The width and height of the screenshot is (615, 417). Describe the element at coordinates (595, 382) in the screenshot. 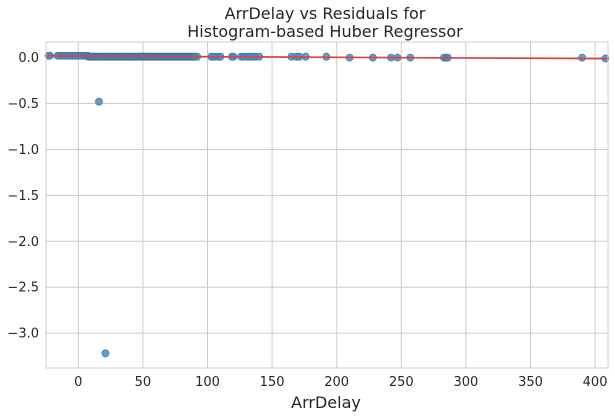

I see `x-tick-label: 400` at that location.